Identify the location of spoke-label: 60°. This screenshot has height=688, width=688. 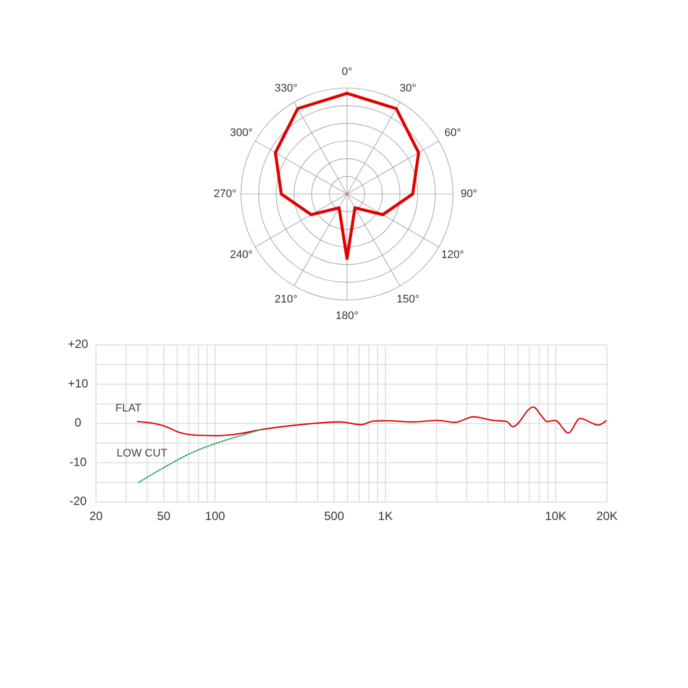
(452, 132).